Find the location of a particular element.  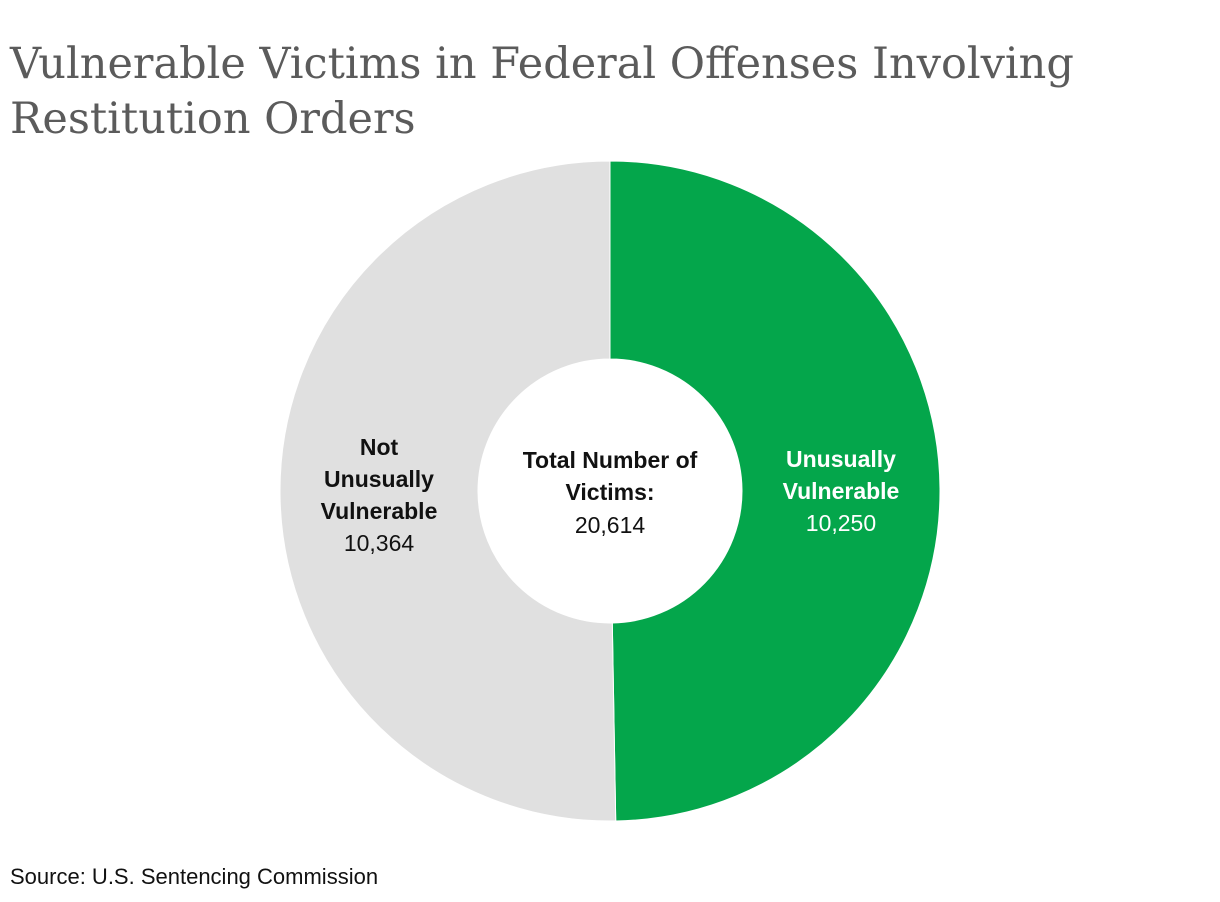

center-label-line-1: Total Number of is located at coordinates (610, 460).